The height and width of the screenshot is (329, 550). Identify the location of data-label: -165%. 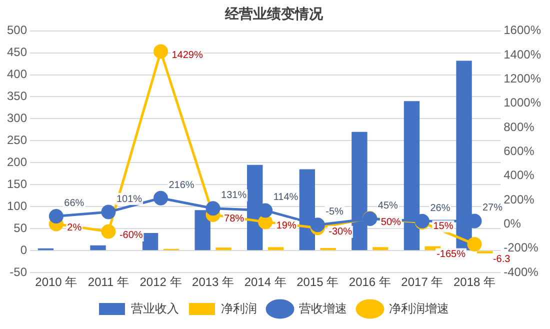
(451, 254).